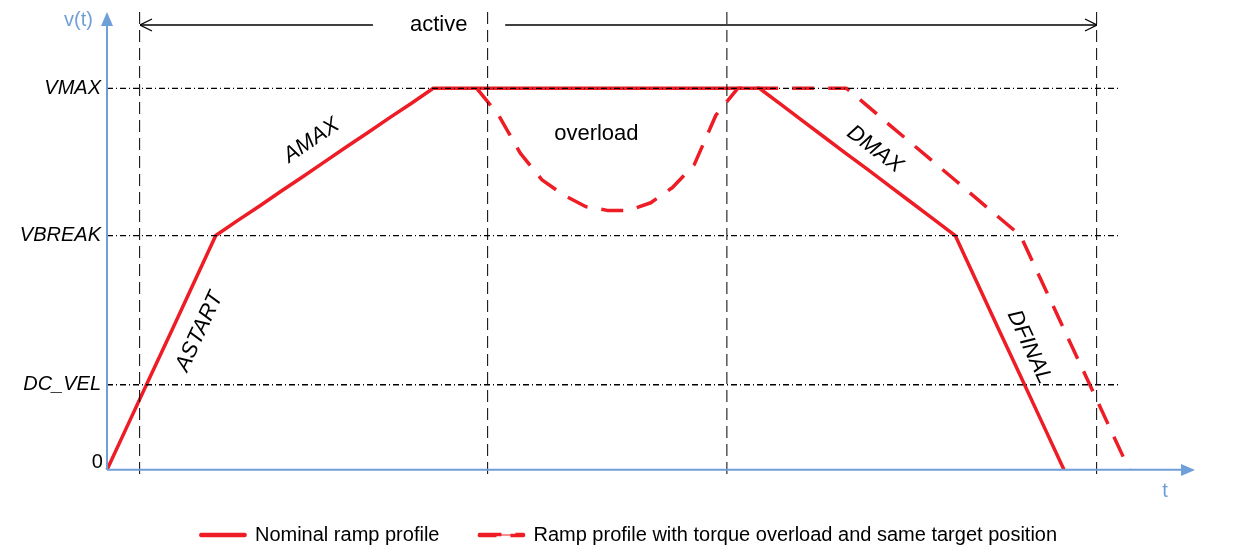 Image resolution: width=1240 pixels, height=555 pixels. I want to click on ref-line-label: VBREAK, so click(61, 234).